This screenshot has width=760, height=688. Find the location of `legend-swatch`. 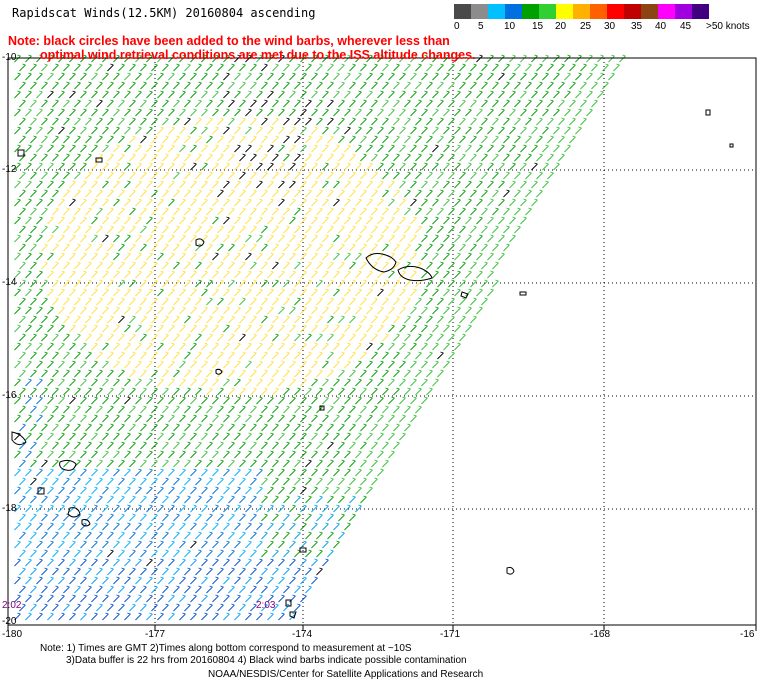

legend-swatch is located at coordinates (462, 11).